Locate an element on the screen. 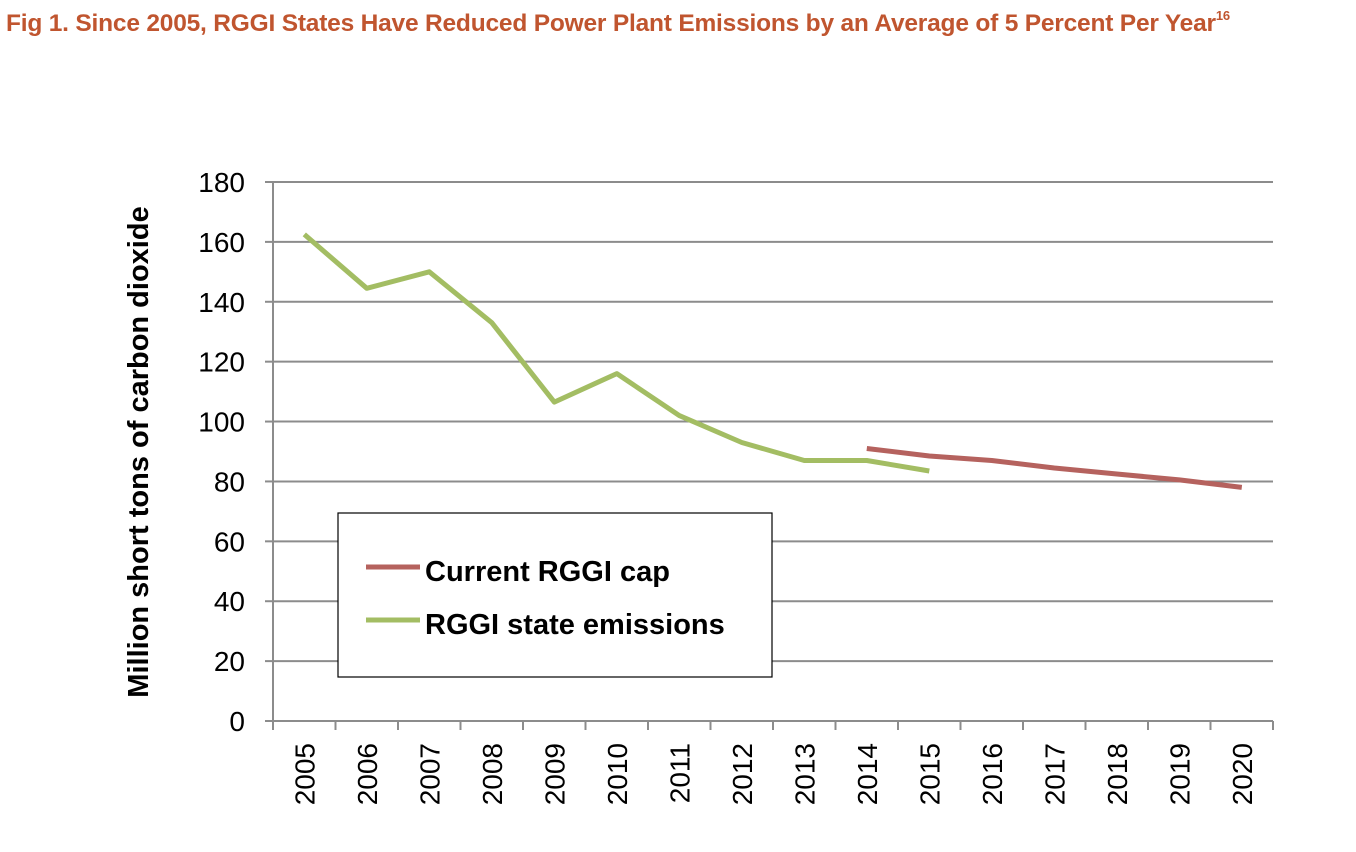  x-tick-label: 2019 is located at coordinates (1179, 774).